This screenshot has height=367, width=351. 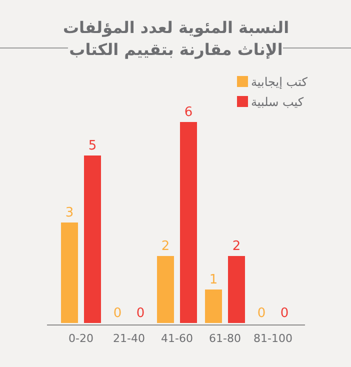 I want to click on x-tick-label: 61-80, so click(x=225, y=338).